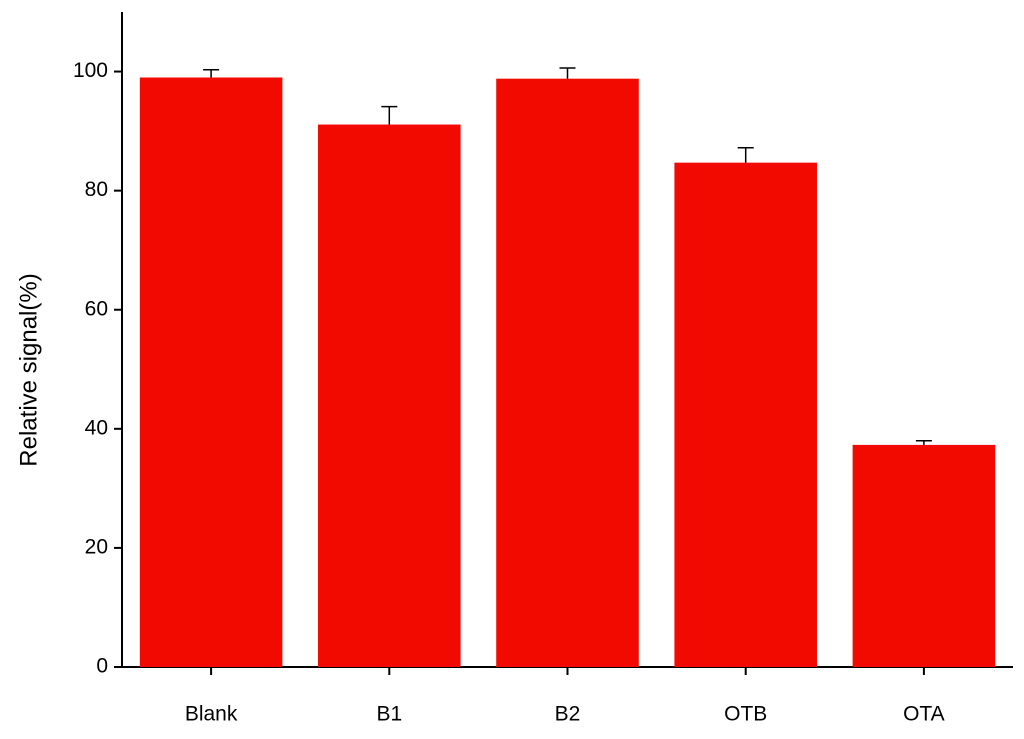 This screenshot has height=739, width=1024. Describe the element at coordinates (96, 427) in the screenshot. I see `y-tick-label: 40` at that location.